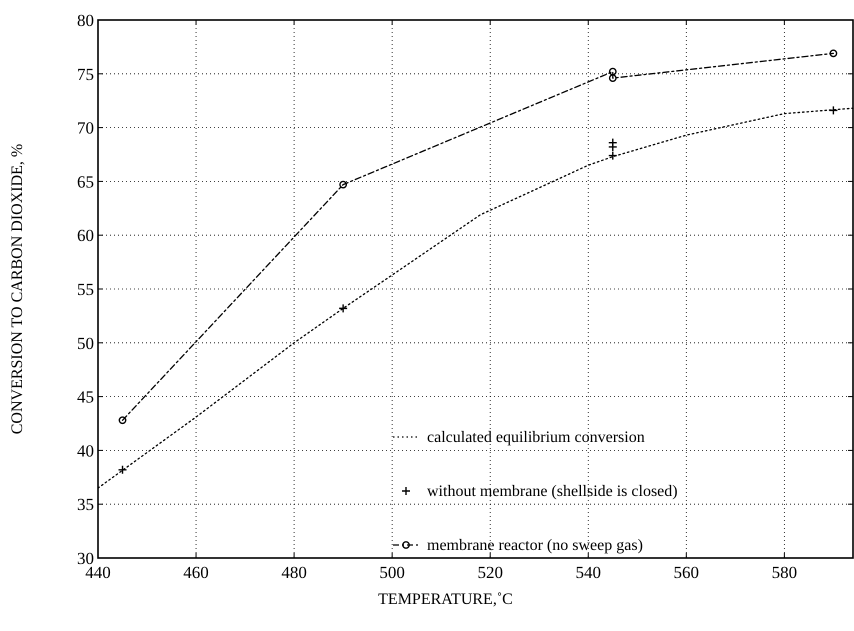 The width and height of the screenshot is (854, 631). I want to click on legend-label: without membrane (shellside is closed), so click(552, 491).